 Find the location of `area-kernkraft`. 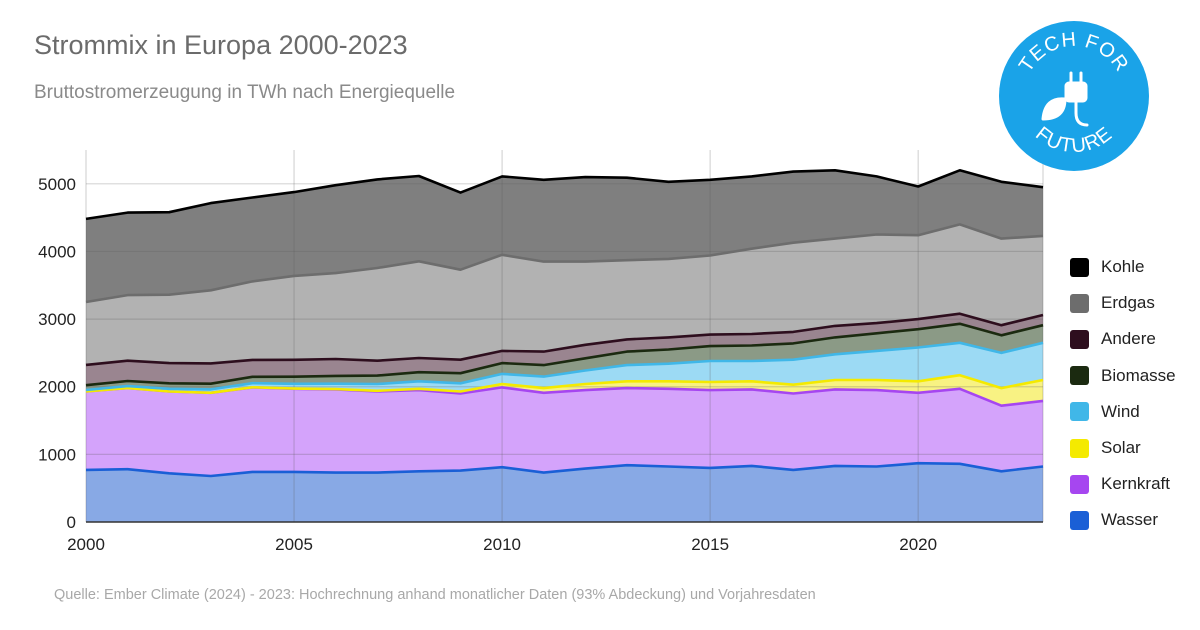

area-kernkraft is located at coordinates (564, 431).